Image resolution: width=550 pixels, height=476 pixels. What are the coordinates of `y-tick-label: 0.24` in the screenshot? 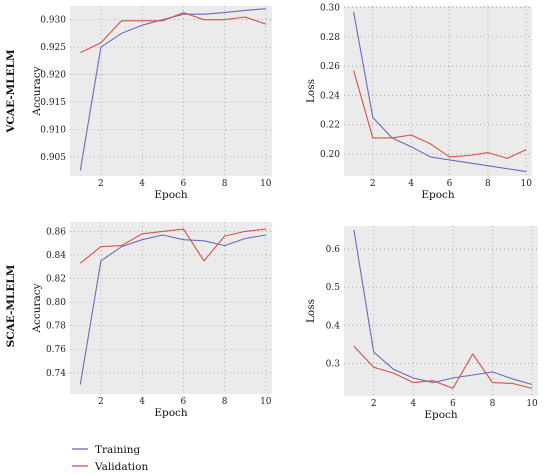 It's located at (330, 96).